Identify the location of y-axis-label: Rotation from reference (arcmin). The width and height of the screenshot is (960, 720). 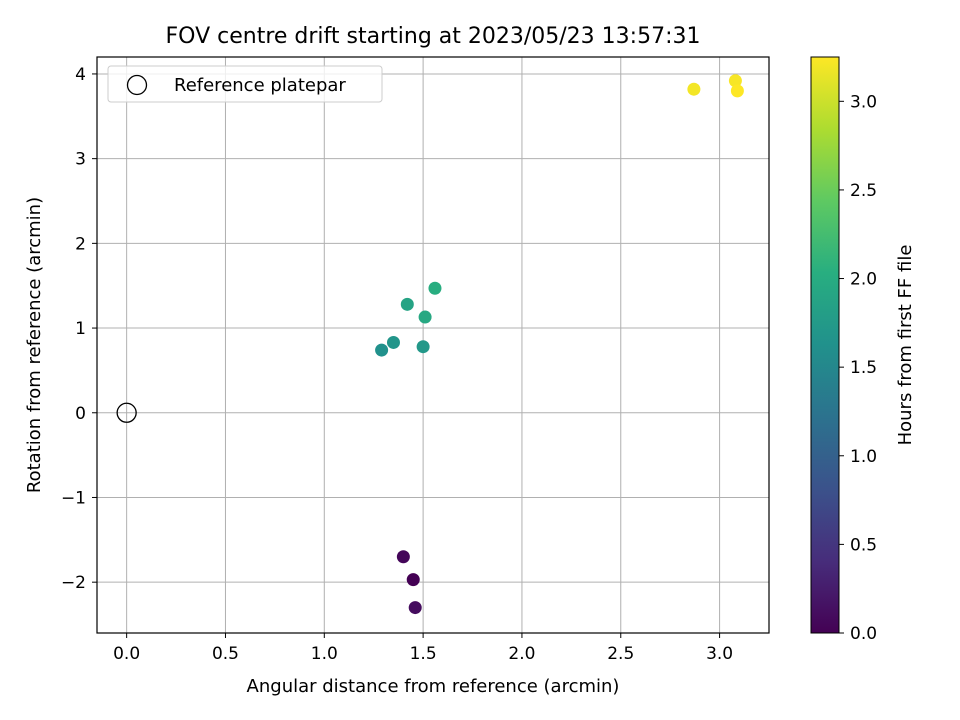
(34, 345).